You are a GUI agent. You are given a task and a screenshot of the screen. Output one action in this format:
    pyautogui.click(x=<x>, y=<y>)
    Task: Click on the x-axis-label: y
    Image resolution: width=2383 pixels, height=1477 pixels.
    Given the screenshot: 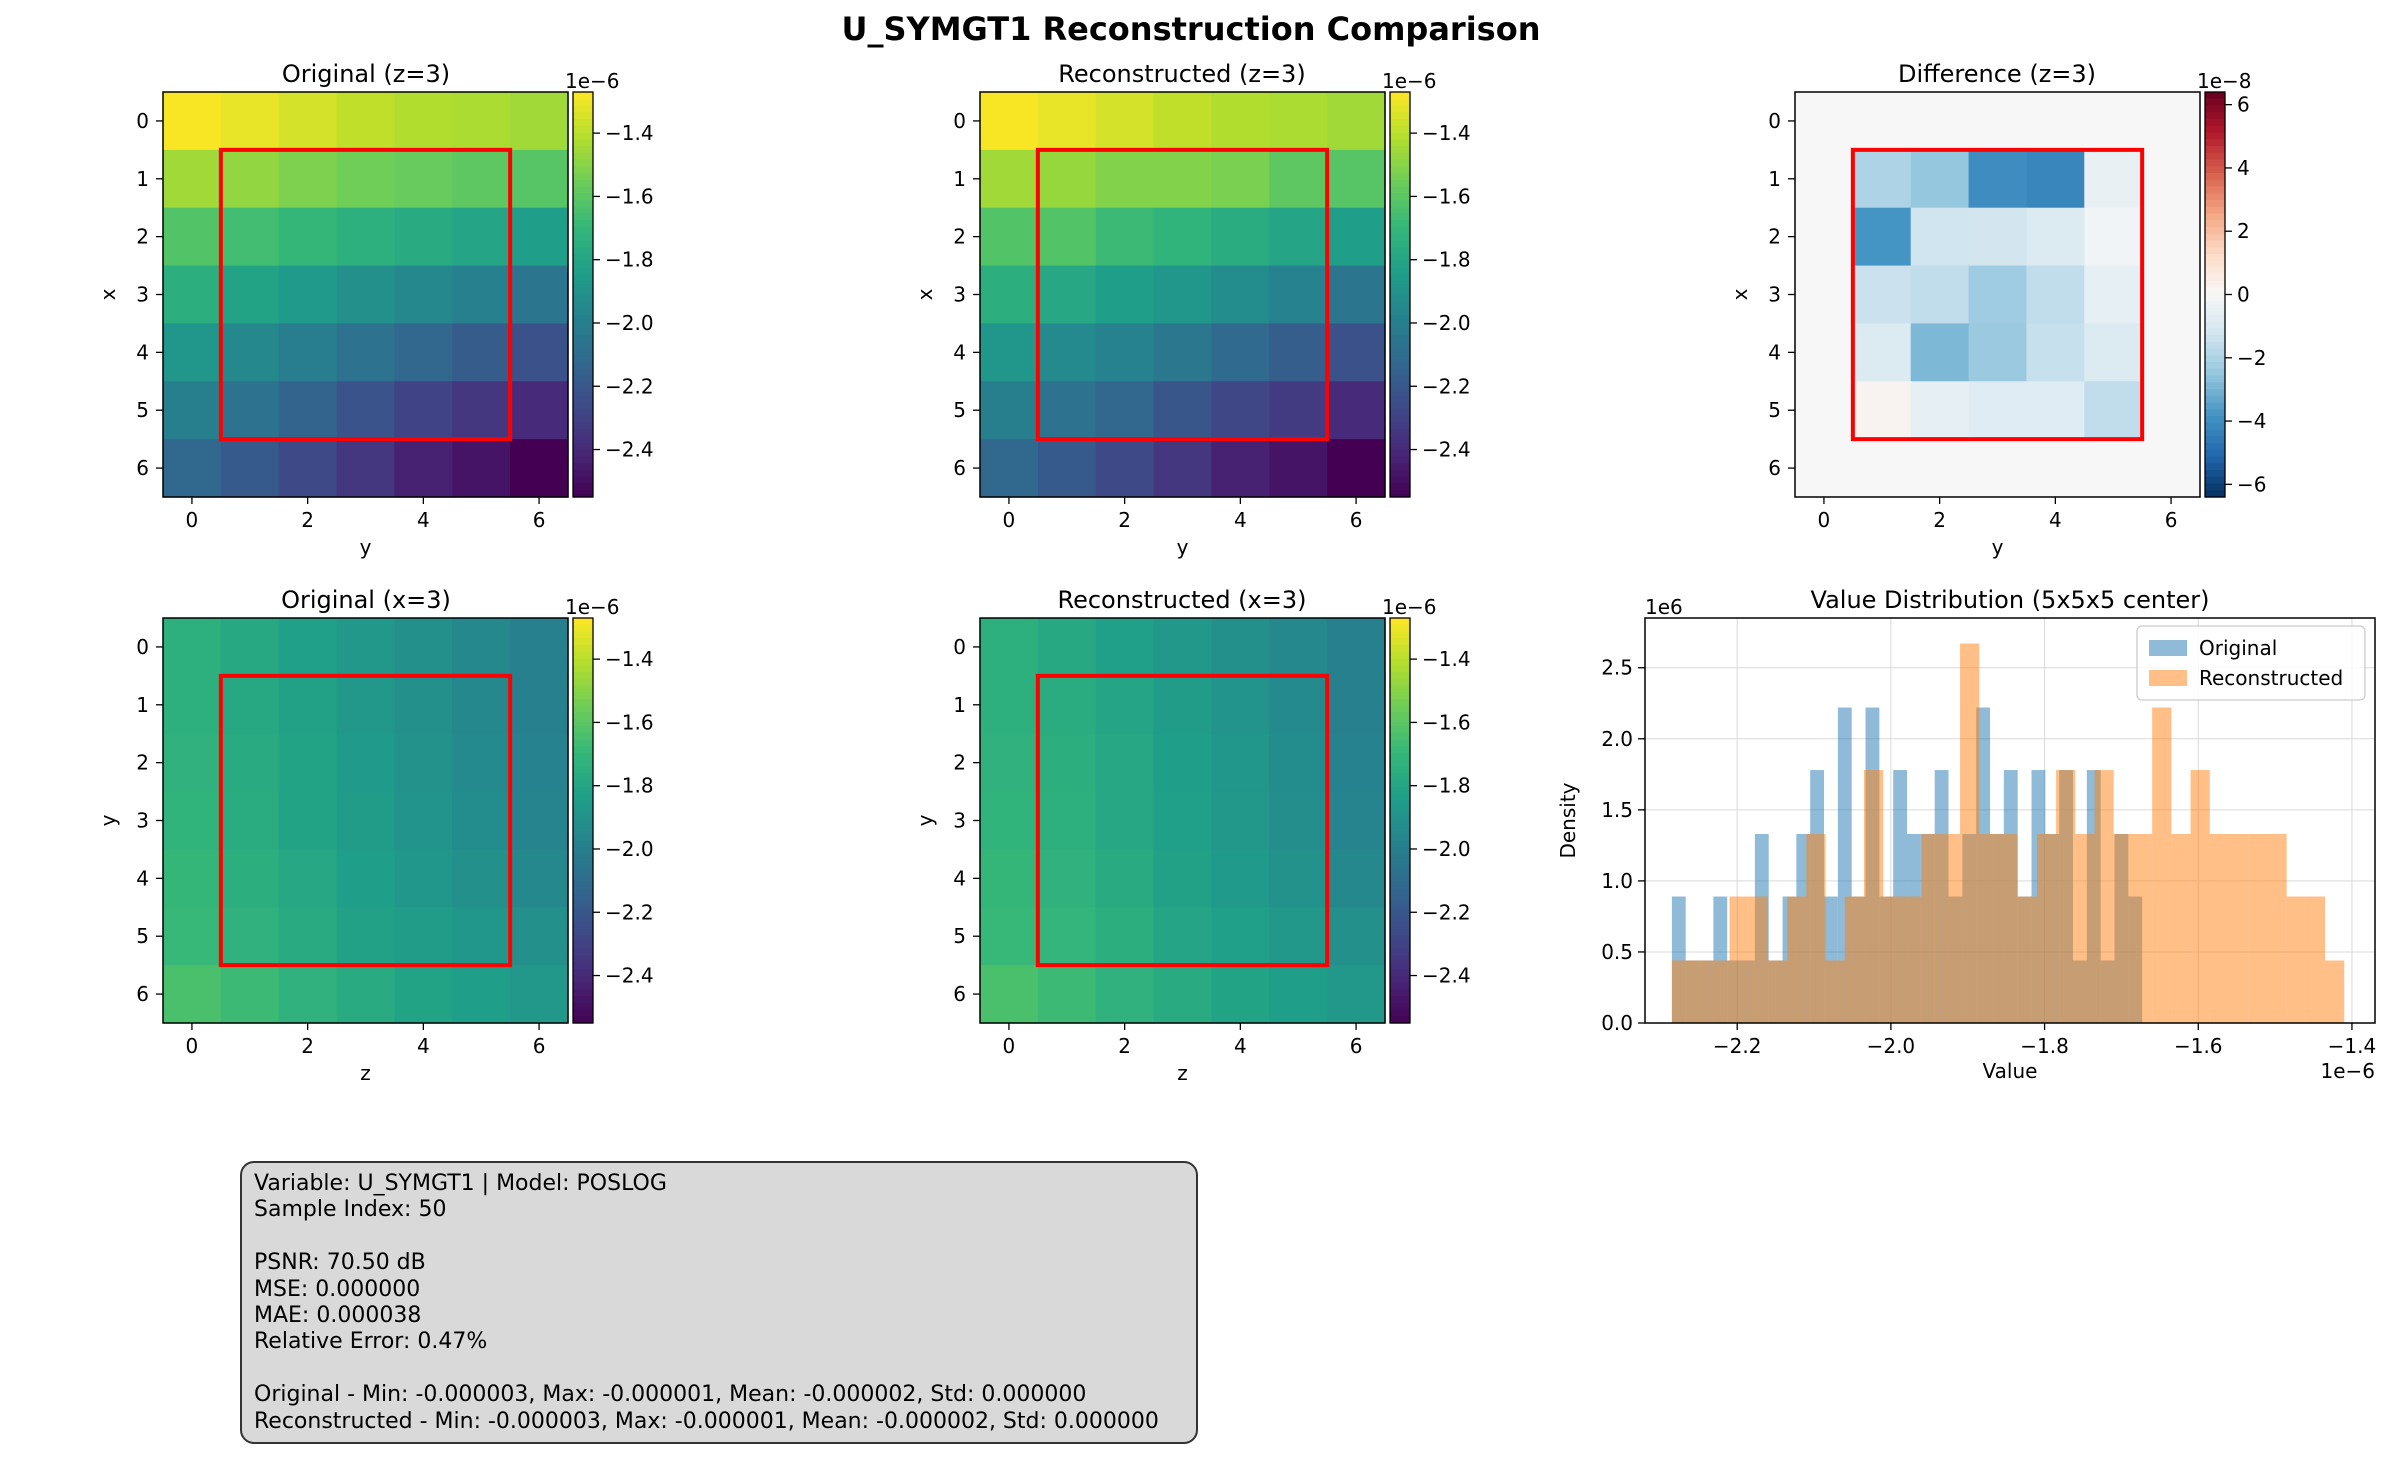 What is the action you would take?
    pyautogui.click(x=1183, y=547)
    